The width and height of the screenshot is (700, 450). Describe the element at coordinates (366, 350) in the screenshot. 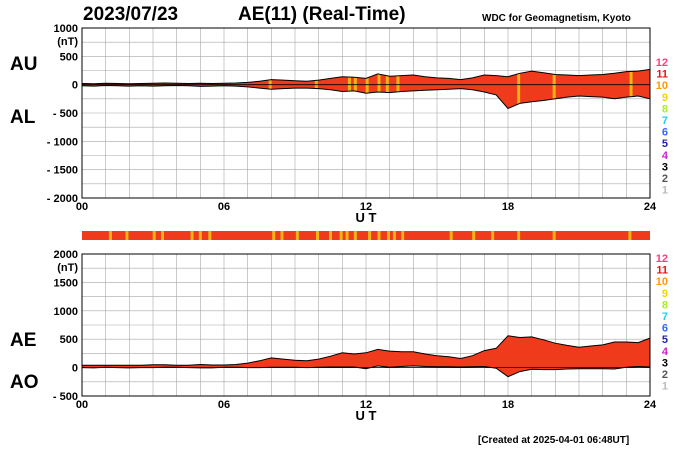

I see `series-line-ae` at that location.